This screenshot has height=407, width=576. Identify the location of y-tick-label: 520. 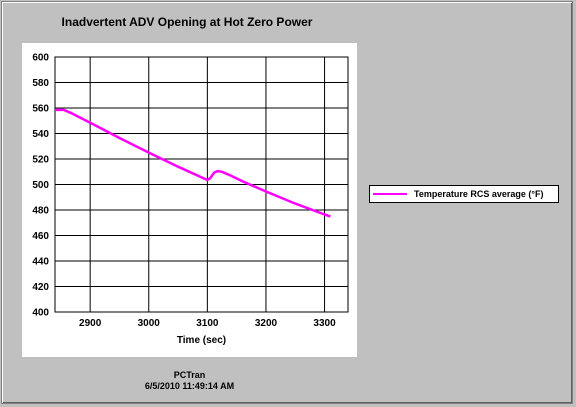
(40, 160).